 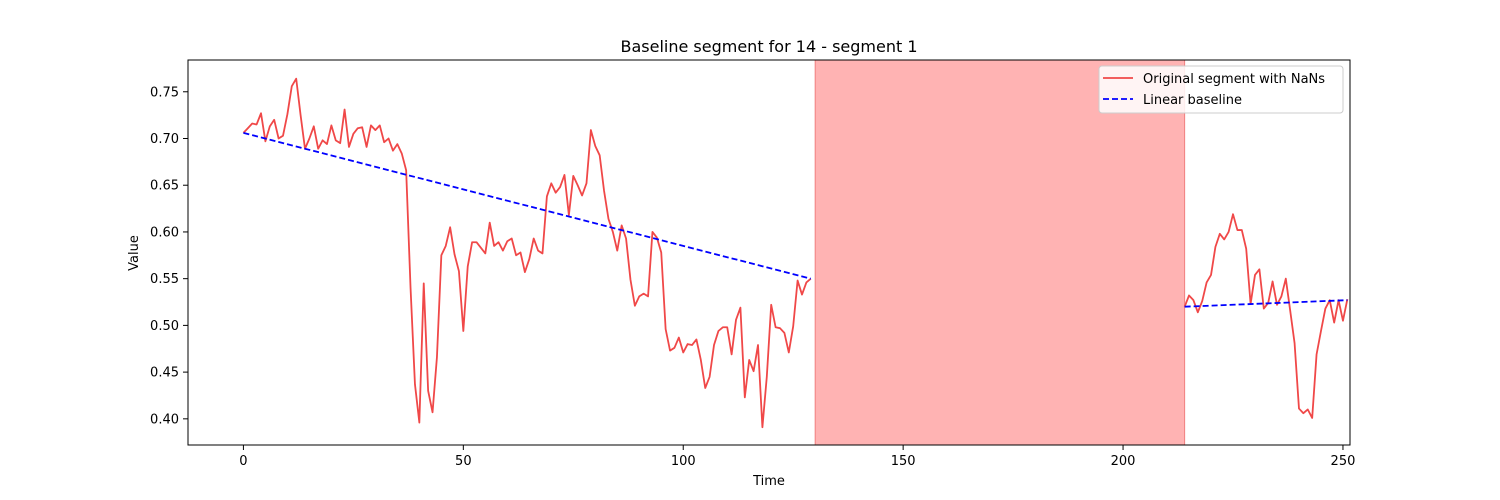 I want to click on y-tick-label: 0.60, so click(x=164, y=232).